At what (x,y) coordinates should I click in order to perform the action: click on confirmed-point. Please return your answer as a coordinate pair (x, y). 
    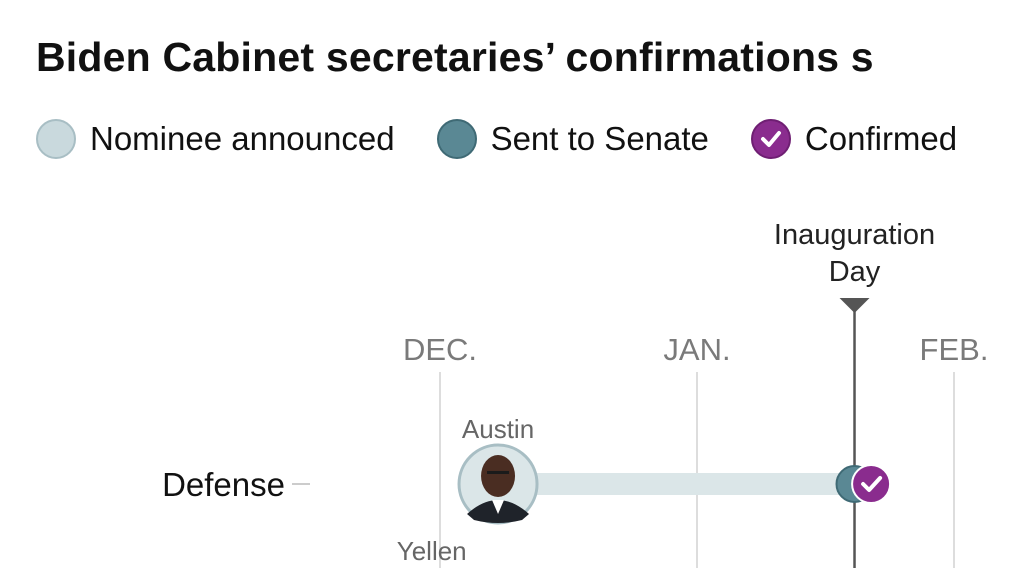
    Looking at the image, I should click on (871, 484).